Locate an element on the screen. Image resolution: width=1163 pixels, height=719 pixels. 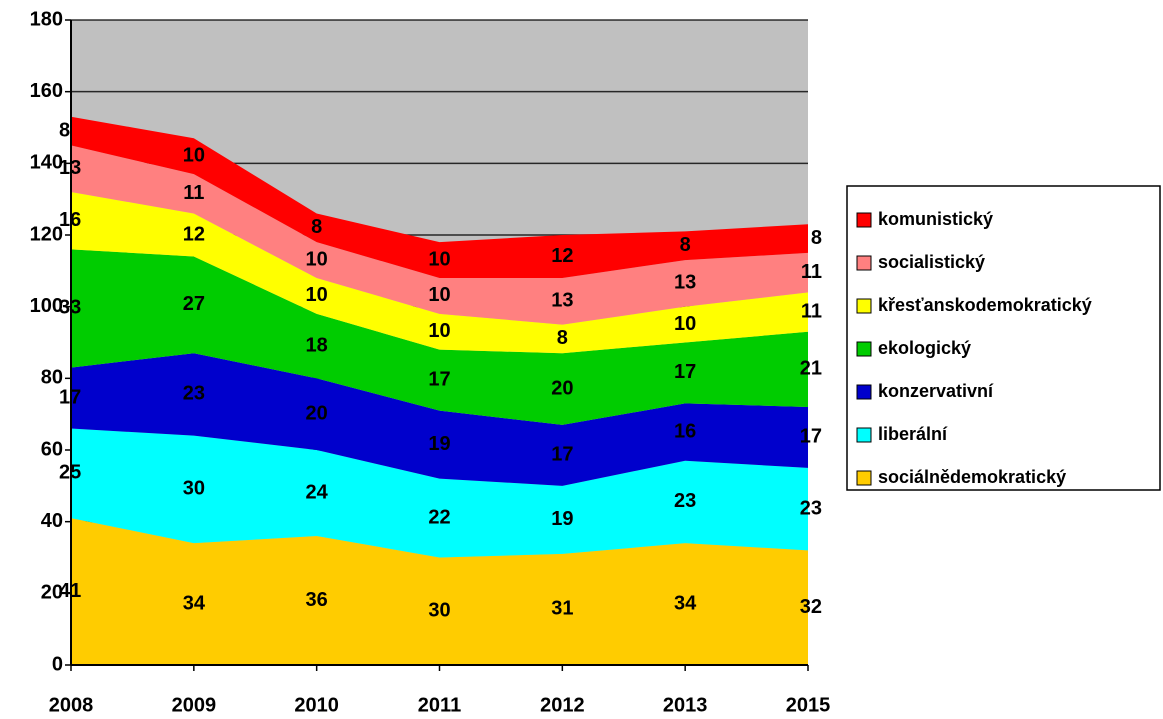
legend-label: konzervativní is located at coordinates (936, 391).